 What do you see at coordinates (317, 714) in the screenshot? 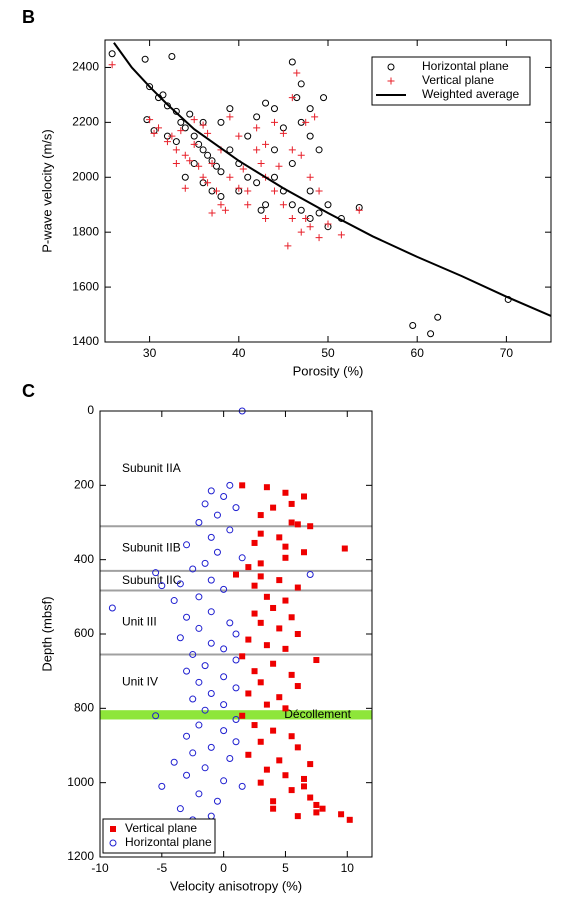
I see `decollement-label: Décollement` at bounding box center [317, 714].